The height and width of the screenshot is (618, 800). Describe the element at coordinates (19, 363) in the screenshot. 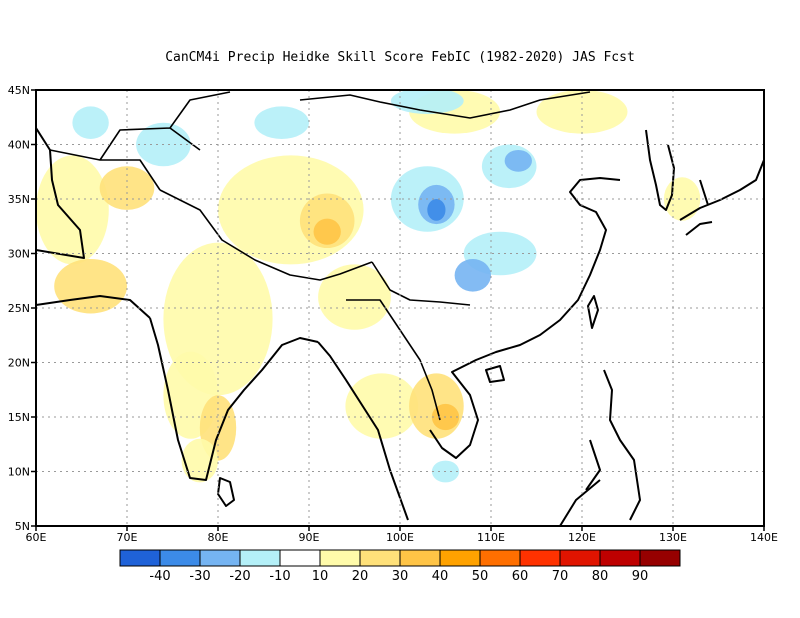

I see `y-tick-label: 20N` at that location.